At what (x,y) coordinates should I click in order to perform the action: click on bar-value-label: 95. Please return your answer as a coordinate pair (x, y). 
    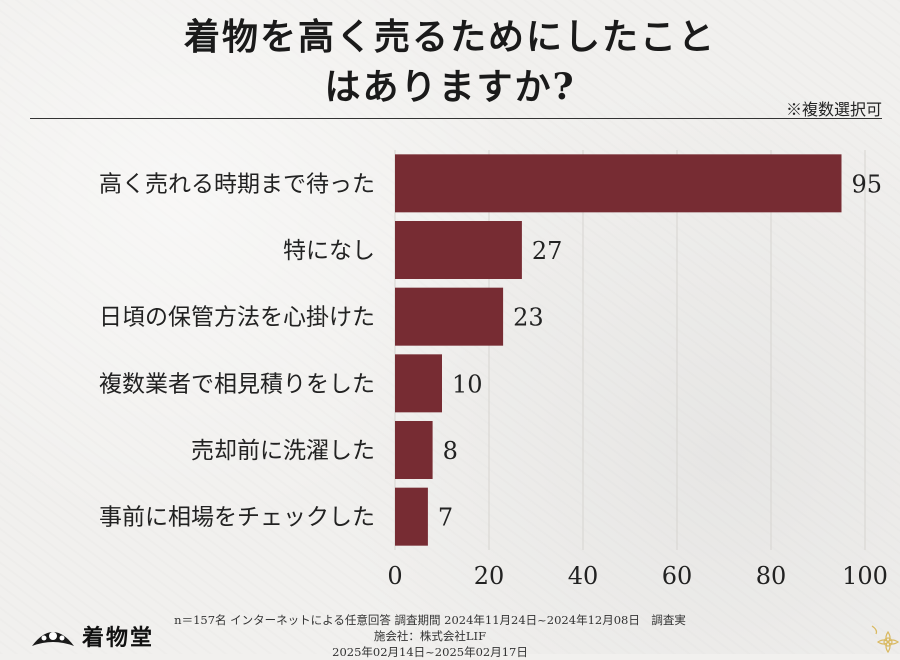
    Looking at the image, I should click on (867, 184).